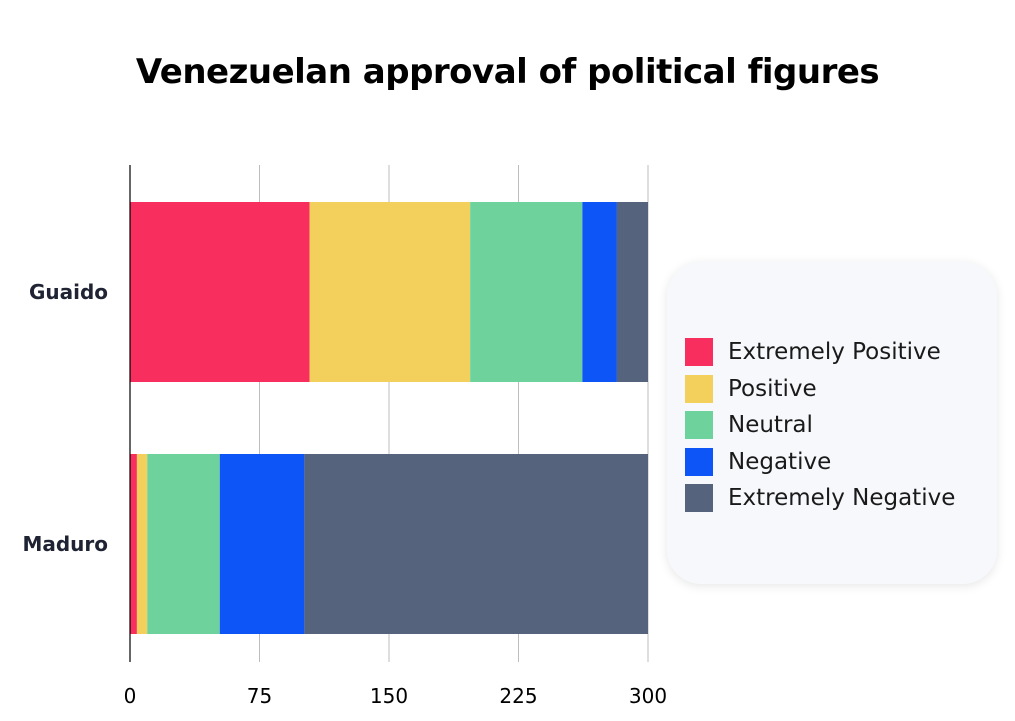  What do you see at coordinates (772, 388) in the screenshot?
I see `legend-label-positive: Positive` at bounding box center [772, 388].